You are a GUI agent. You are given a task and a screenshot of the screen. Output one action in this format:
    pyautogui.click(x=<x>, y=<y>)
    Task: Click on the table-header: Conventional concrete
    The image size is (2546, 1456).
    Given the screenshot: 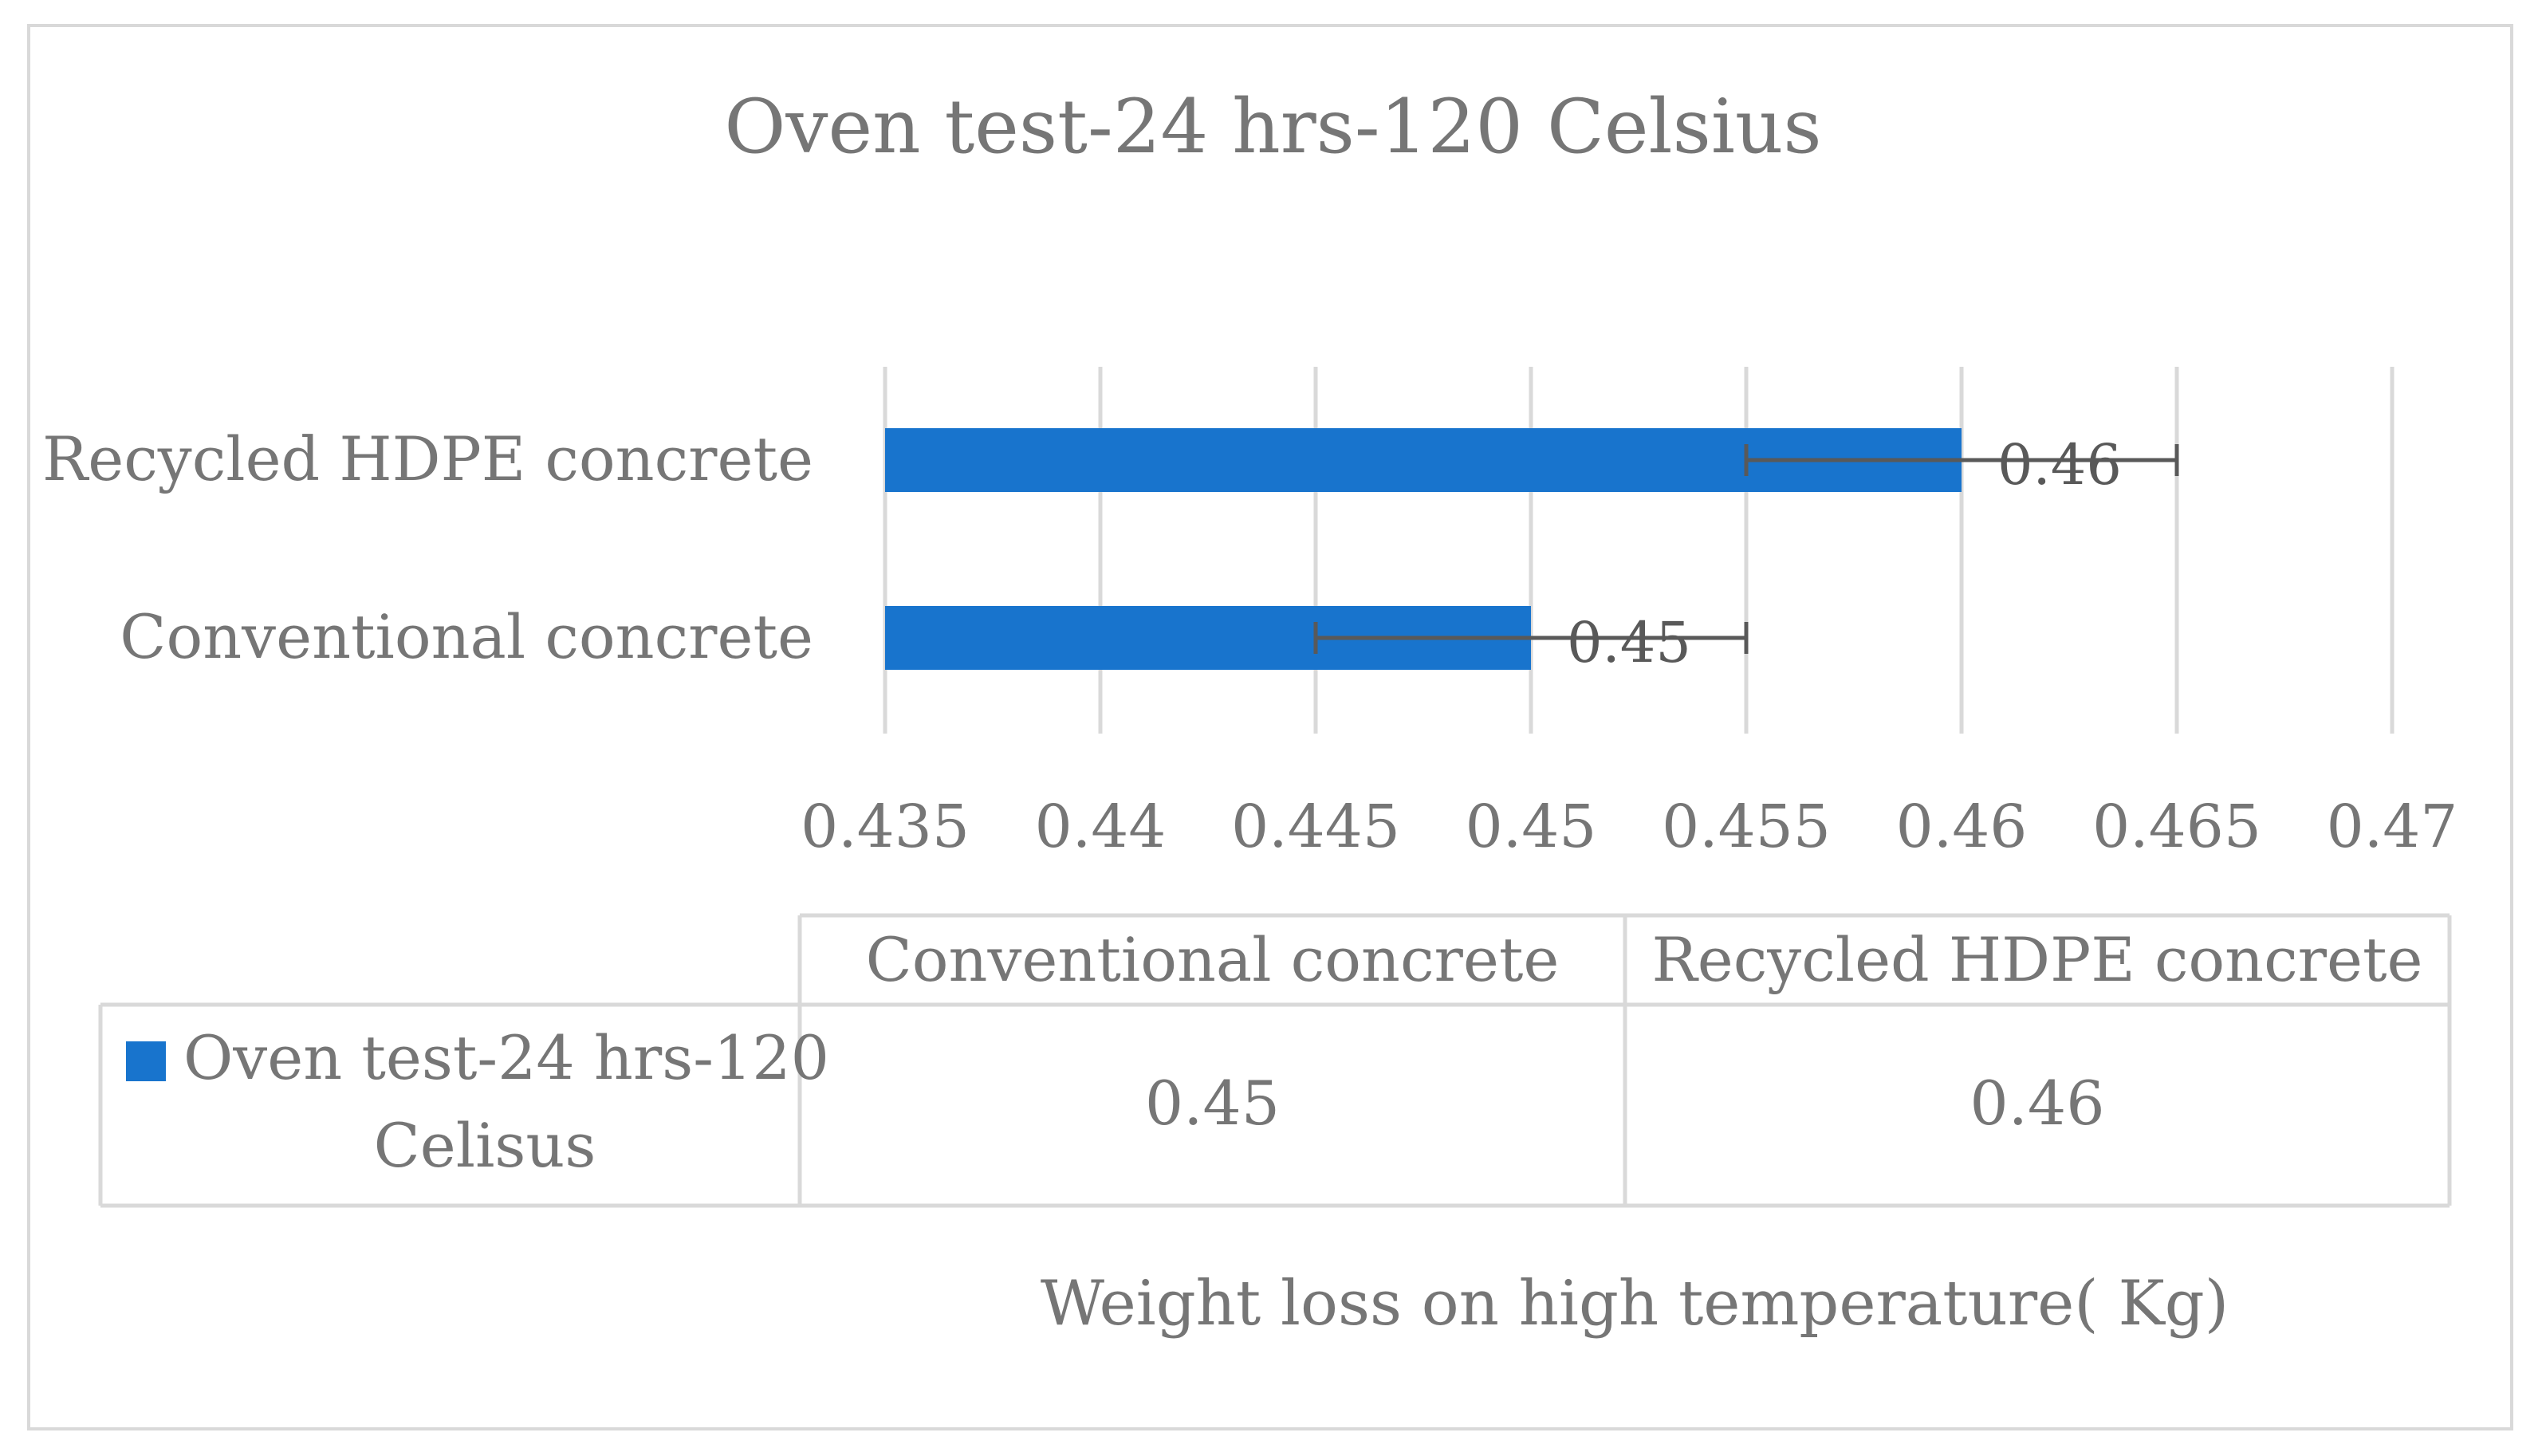 What is the action you would take?
    pyautogui.click(x=1213, y=959)
    